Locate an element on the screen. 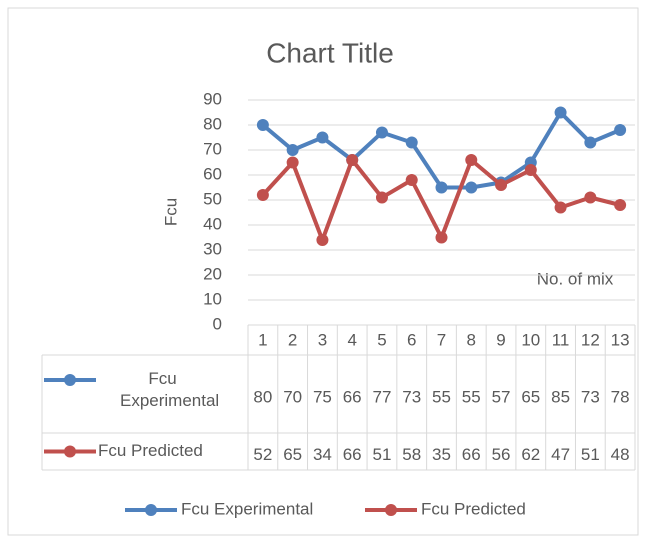 The image size is (646, 546). y-tick-label: 0 is located at coordinates (217, 323).